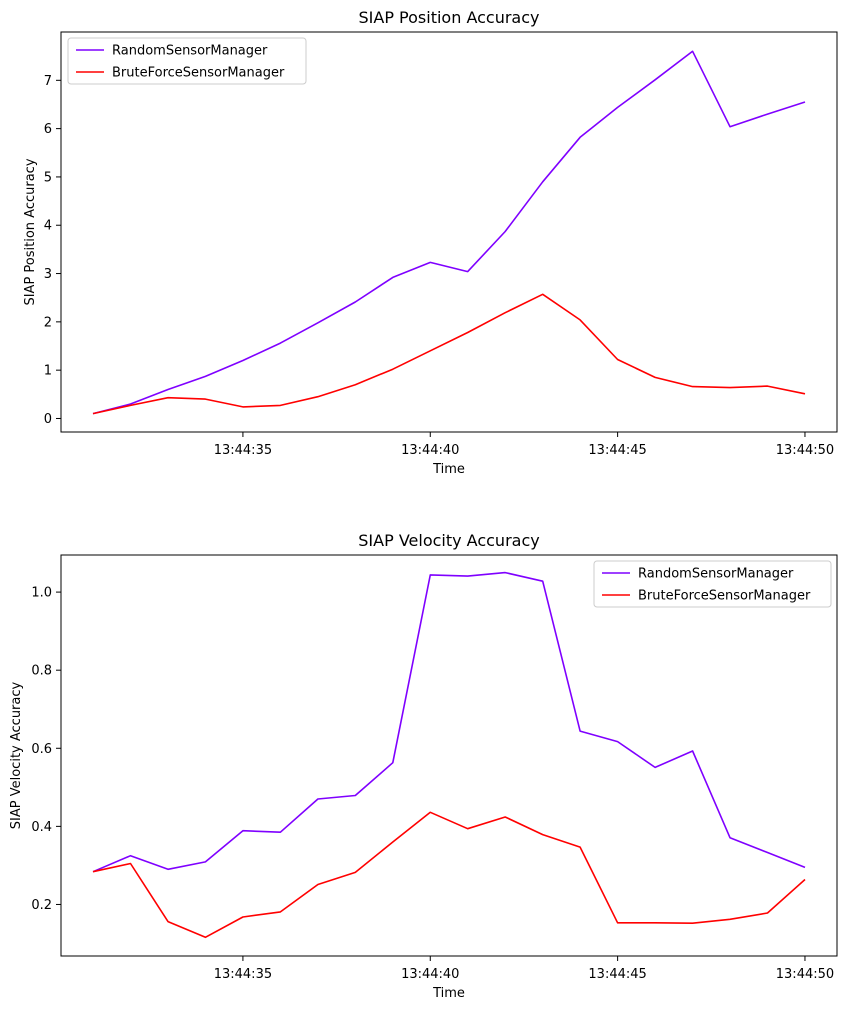 The width and height of the screenshot is (846, 1009). I want to click on y-tick-label: 1.0, so click(41, 593).